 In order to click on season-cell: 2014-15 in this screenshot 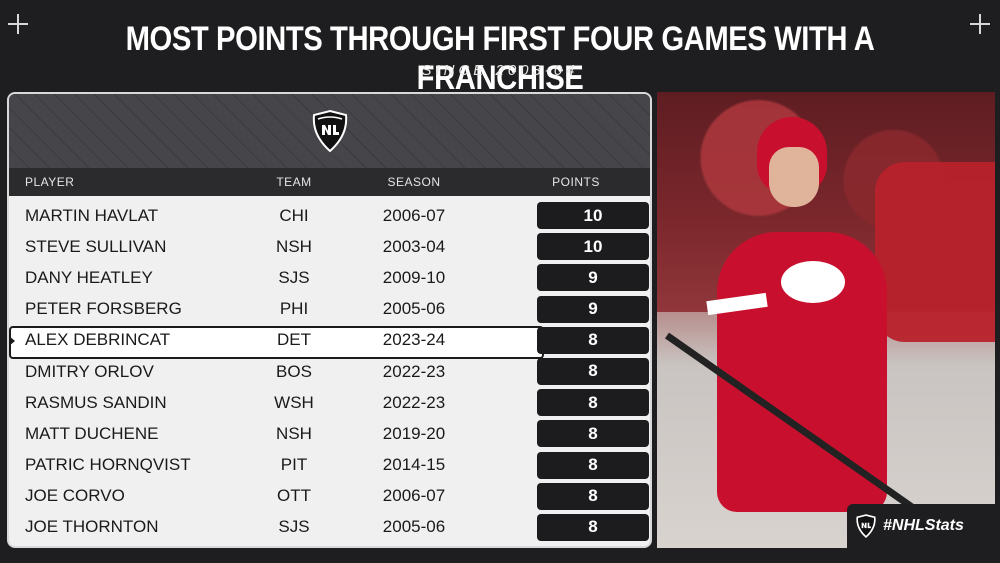, I will do `click(414, 465)`.